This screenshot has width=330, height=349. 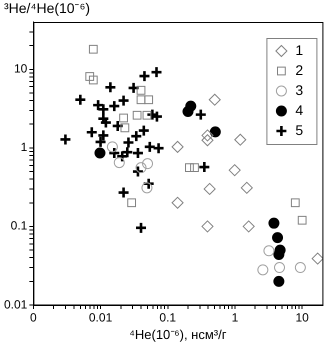 I want to click on legend-label: 5, so click(x=299, y=130).